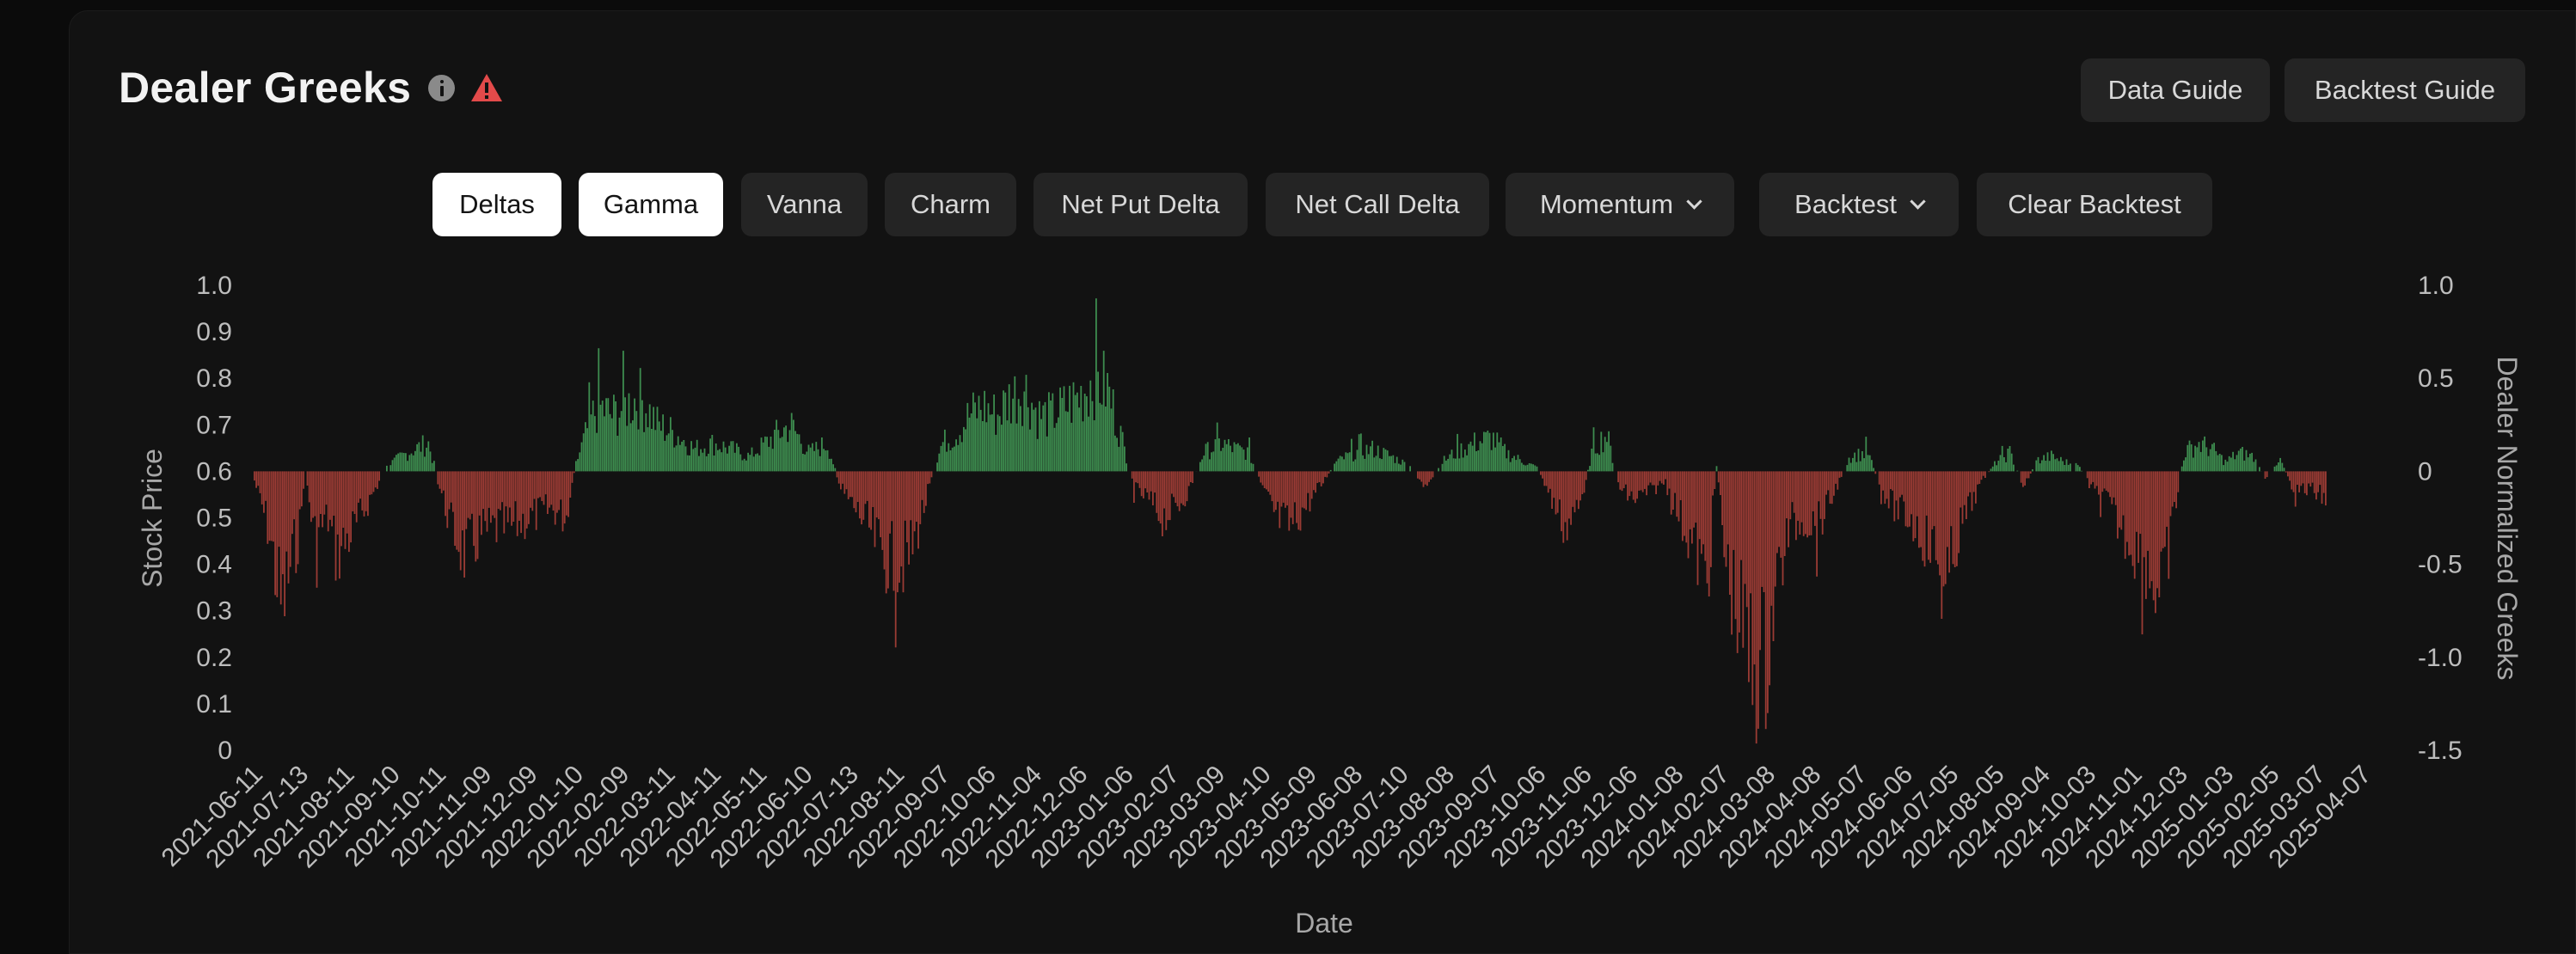 Image resolution: width=2576 pixels, height=954 pixels. Describe the element at coordinates (804, 204) in the screenshot. I see `vanna-button: Vanna` at that location.